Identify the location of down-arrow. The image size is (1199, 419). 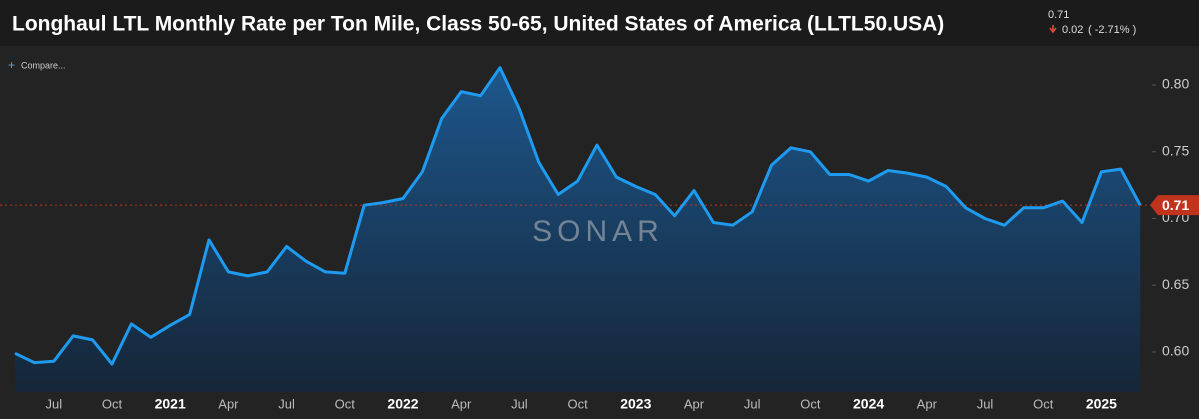
(1053, 29).